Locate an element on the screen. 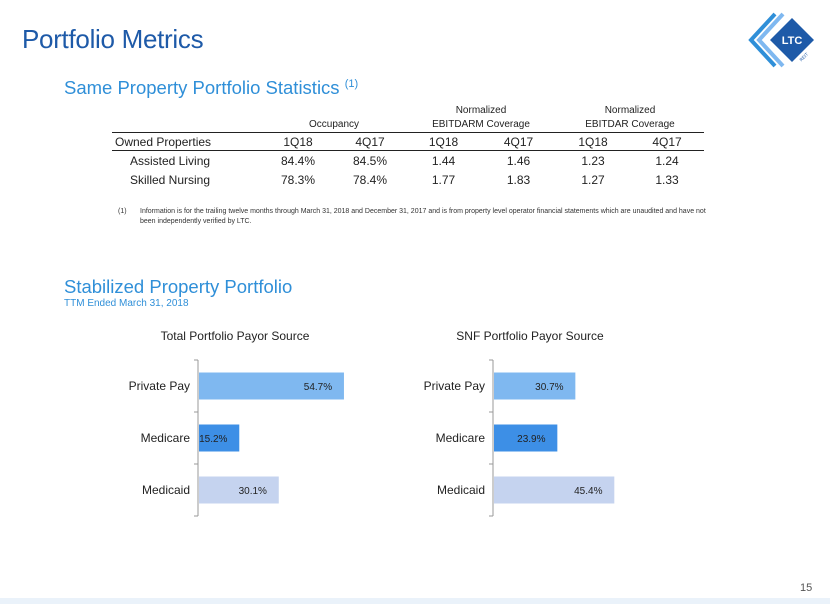 The image size is (830, 604). footnote-marker: (1) is located at coordinates (122, 211).